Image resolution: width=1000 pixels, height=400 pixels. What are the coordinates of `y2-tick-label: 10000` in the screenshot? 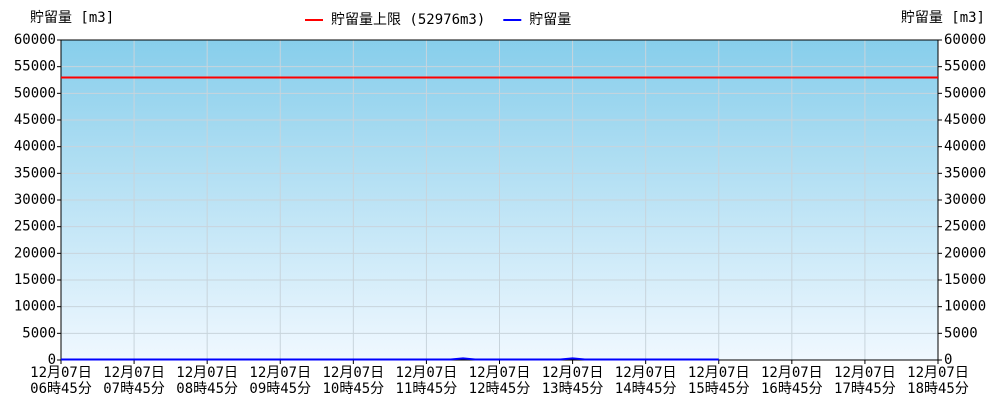 It's located at (965, 307).